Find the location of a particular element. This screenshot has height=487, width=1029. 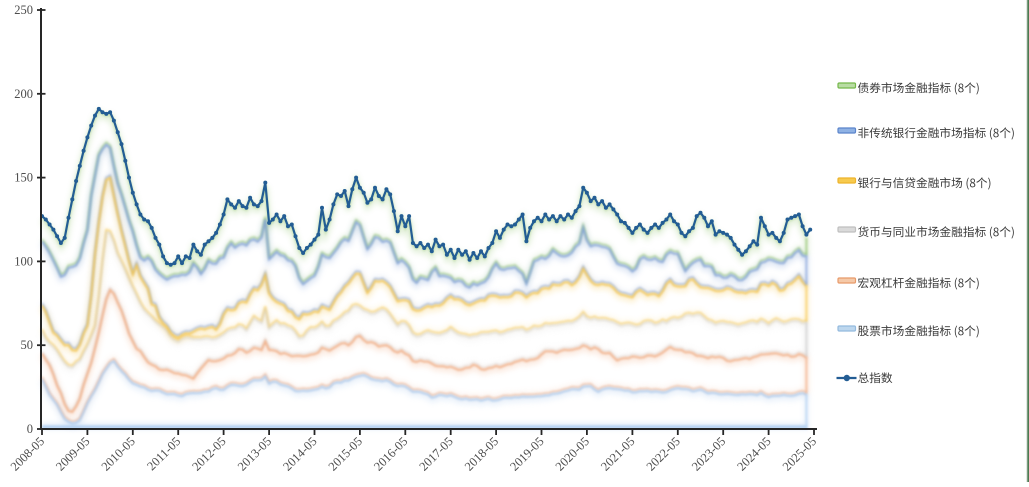

svg-text: 50 is located at coordinates (27, 345).